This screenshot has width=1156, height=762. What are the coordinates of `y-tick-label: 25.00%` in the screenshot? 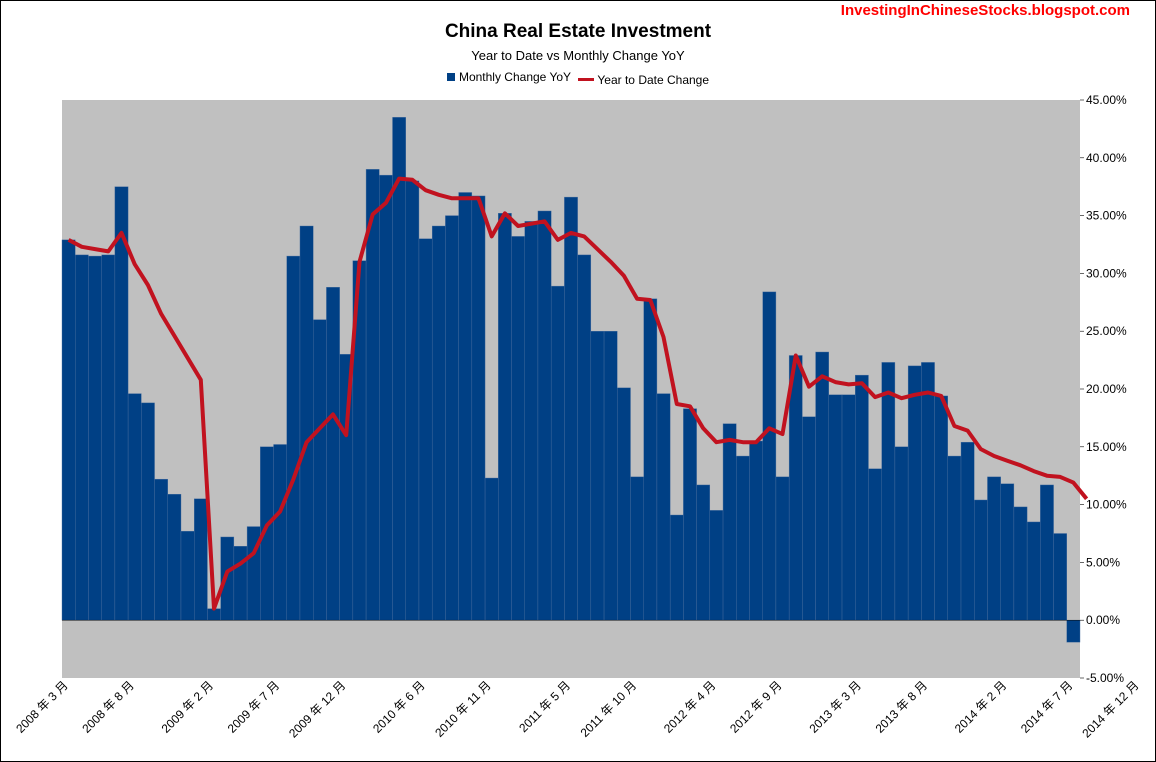 It's located at (1106, 331).